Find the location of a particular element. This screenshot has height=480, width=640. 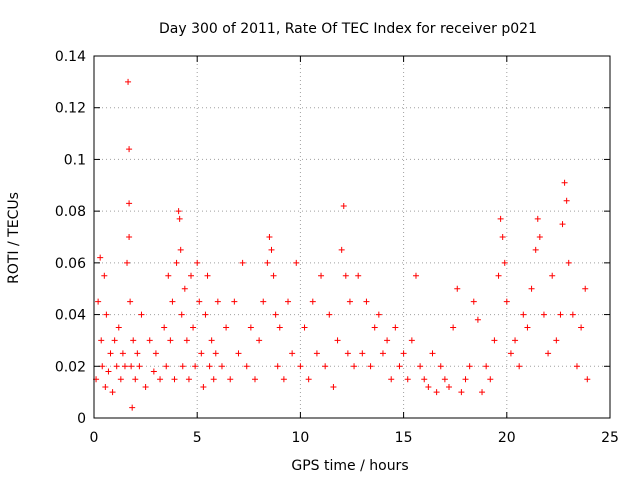

y-tick-label: 0.06 is located at coordinates (70, 264).